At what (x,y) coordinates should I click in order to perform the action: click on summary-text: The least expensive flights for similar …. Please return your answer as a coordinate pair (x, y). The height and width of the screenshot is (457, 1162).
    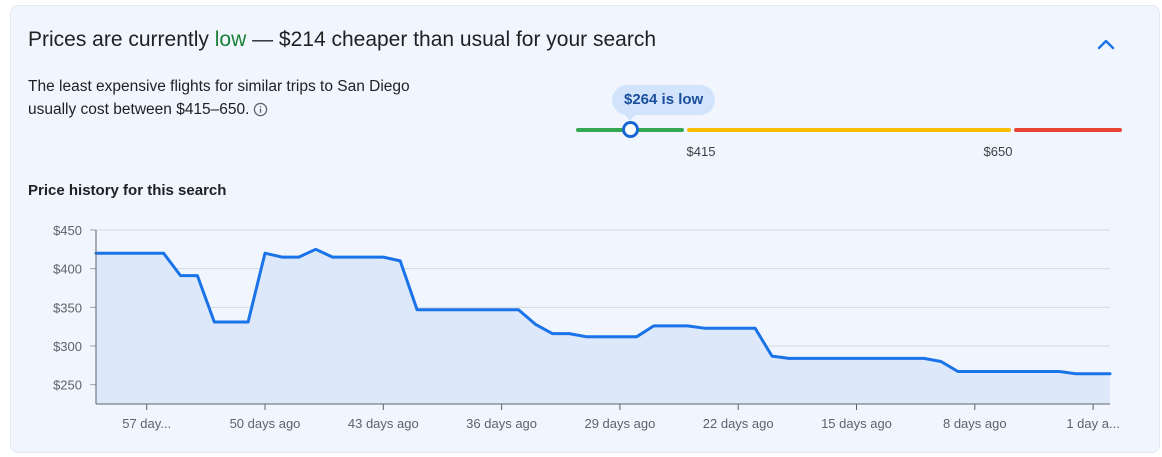
    Looking at the image, I should click on (219, 98).